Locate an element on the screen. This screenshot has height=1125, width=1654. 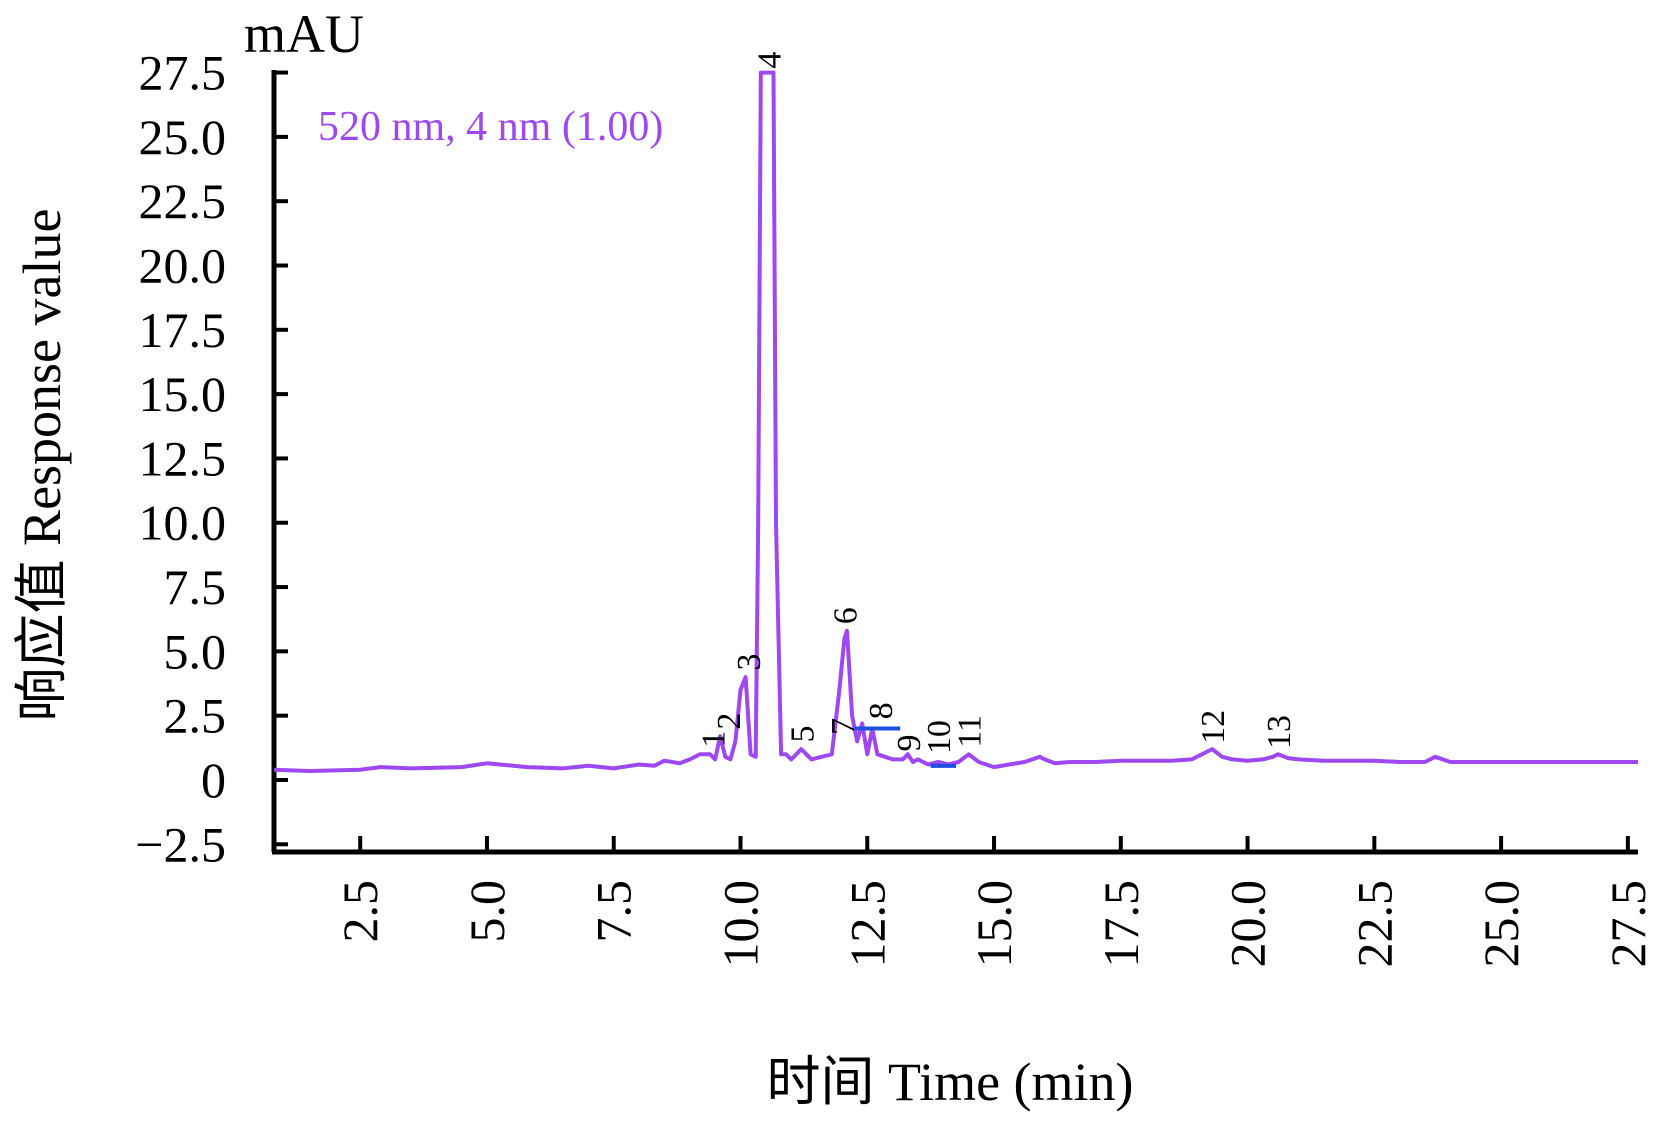
y-tick-label: 12.5 is located at coordinates (183, 458).